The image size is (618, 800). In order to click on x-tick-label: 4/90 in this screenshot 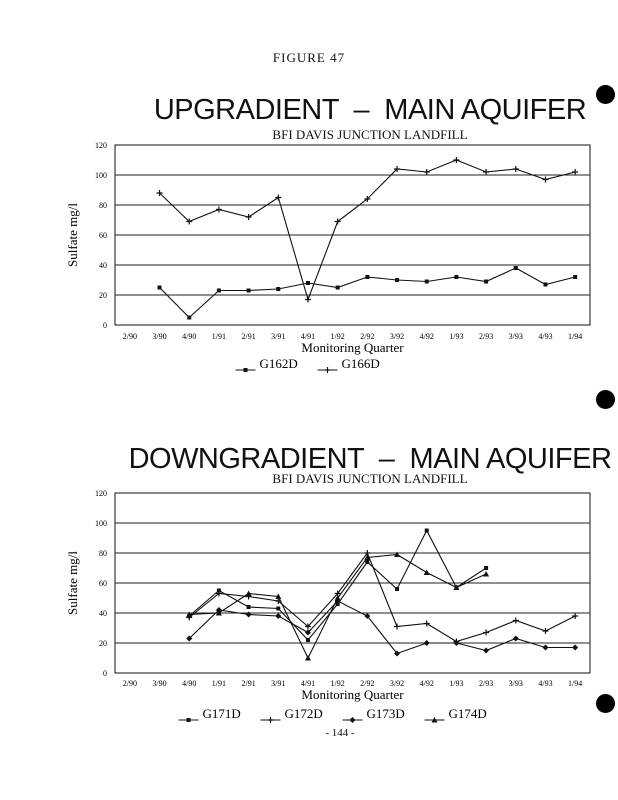, I will do `click(189, 336)`.